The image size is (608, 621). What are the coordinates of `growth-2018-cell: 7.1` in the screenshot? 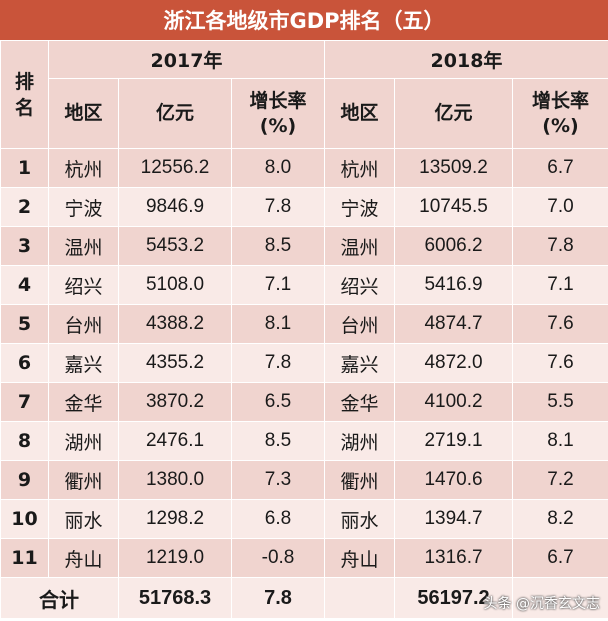 It's located at (560, 285).